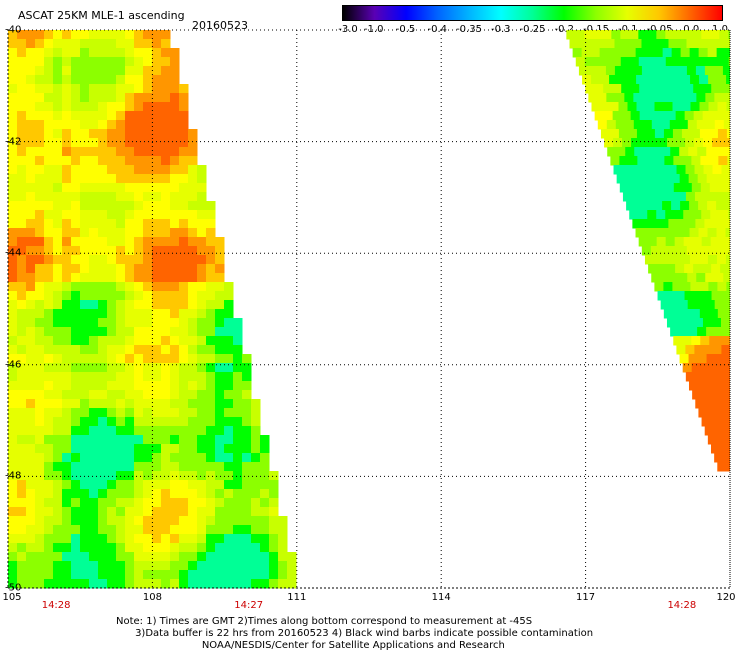 The image size is (740, 652). What do you see at coordinates (152, 597) in the screenshot?
I see `longitude-label: 108` at bounding box center [152, 597].